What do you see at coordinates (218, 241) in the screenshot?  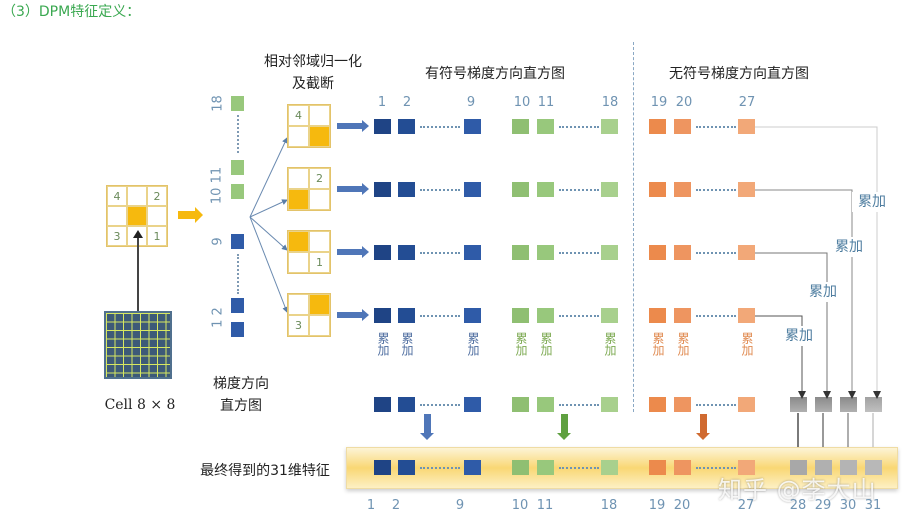 I see `bin-label-9: 9` at bounding box center [218, 241].